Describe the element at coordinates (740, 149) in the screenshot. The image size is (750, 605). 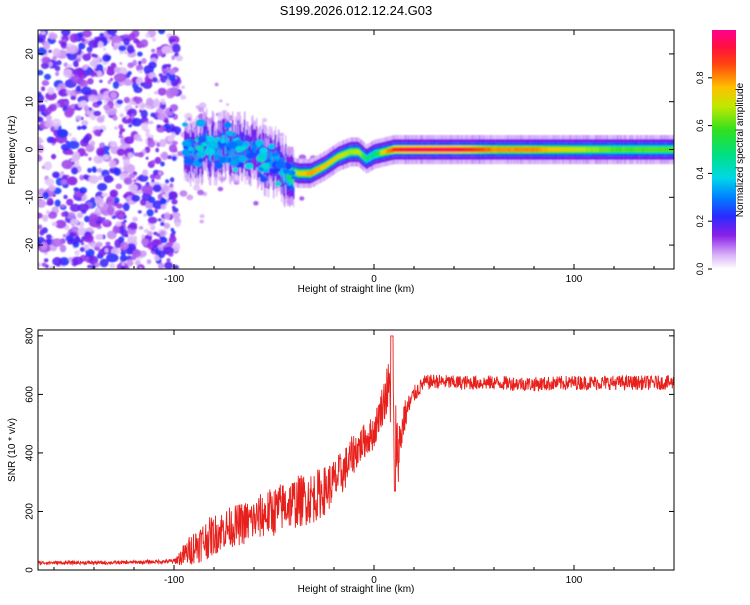
I see `colorbar-label: Normalized spectral amplitude` at that location.